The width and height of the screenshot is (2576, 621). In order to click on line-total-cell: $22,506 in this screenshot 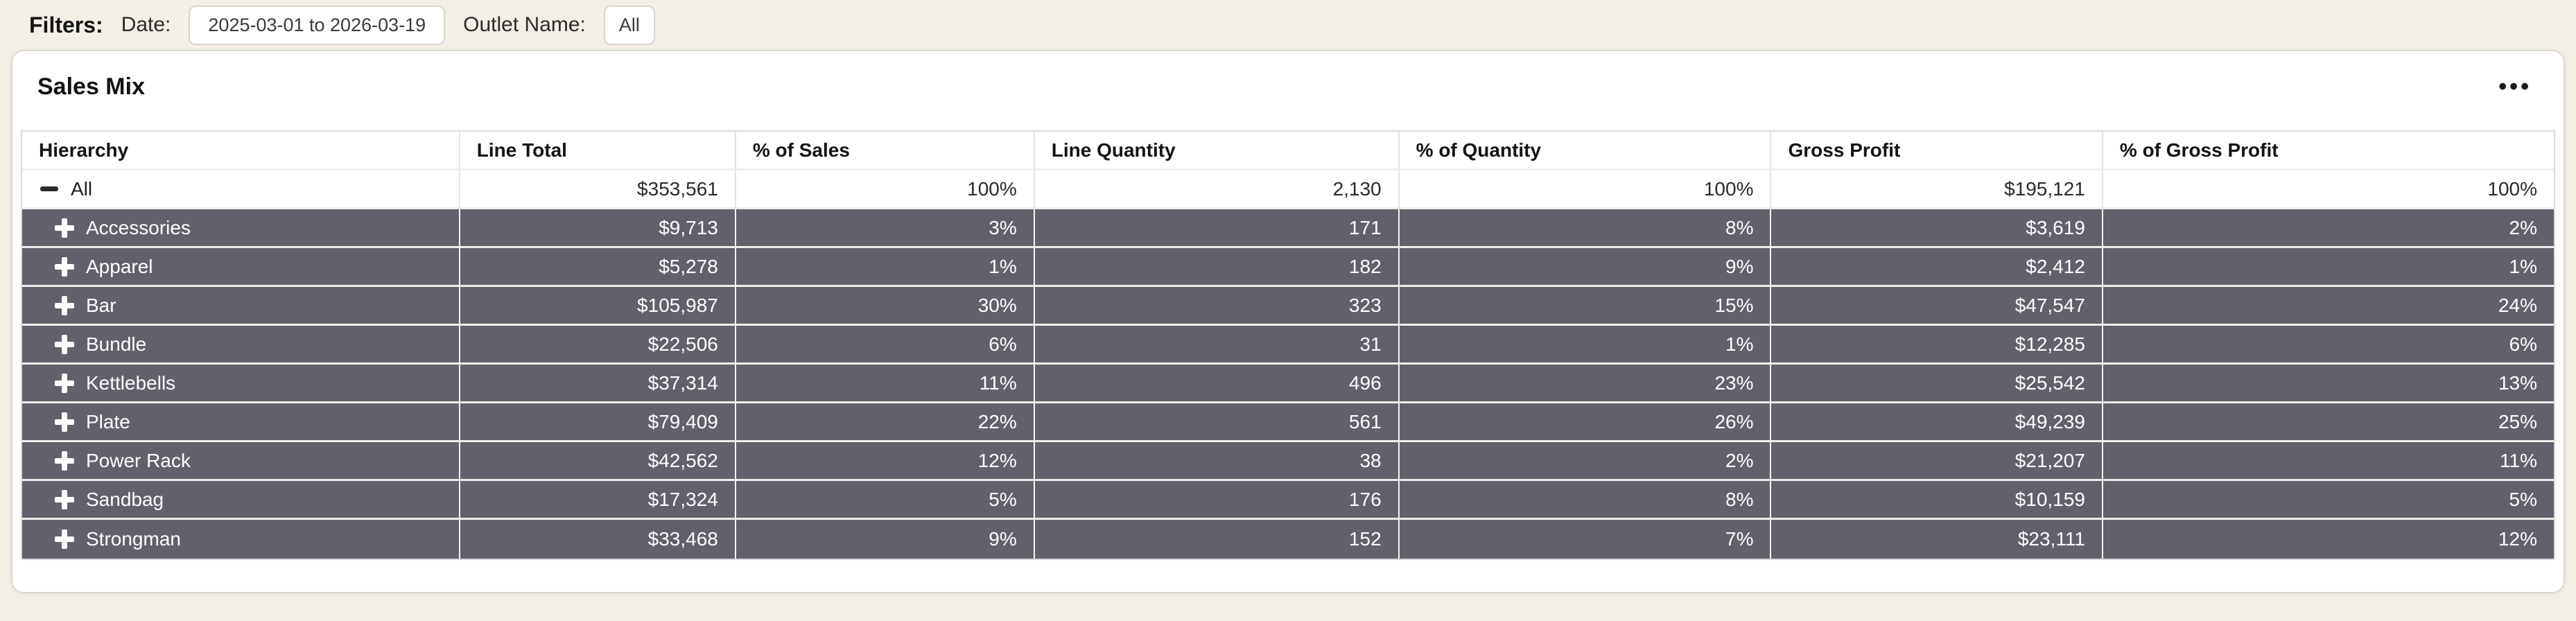, I will do `click(598, 345)`.